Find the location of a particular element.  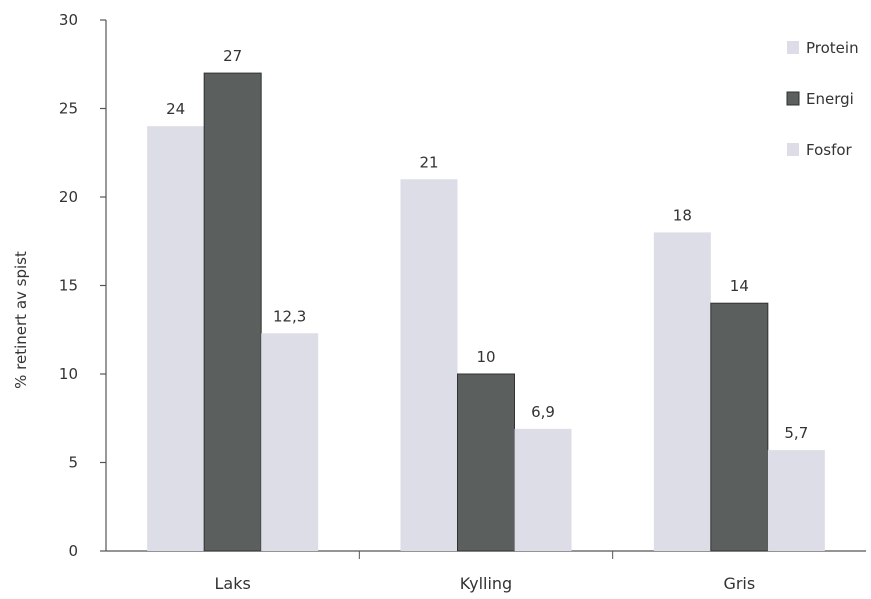

bar-protein-gris is located at coordinates (682, 391).